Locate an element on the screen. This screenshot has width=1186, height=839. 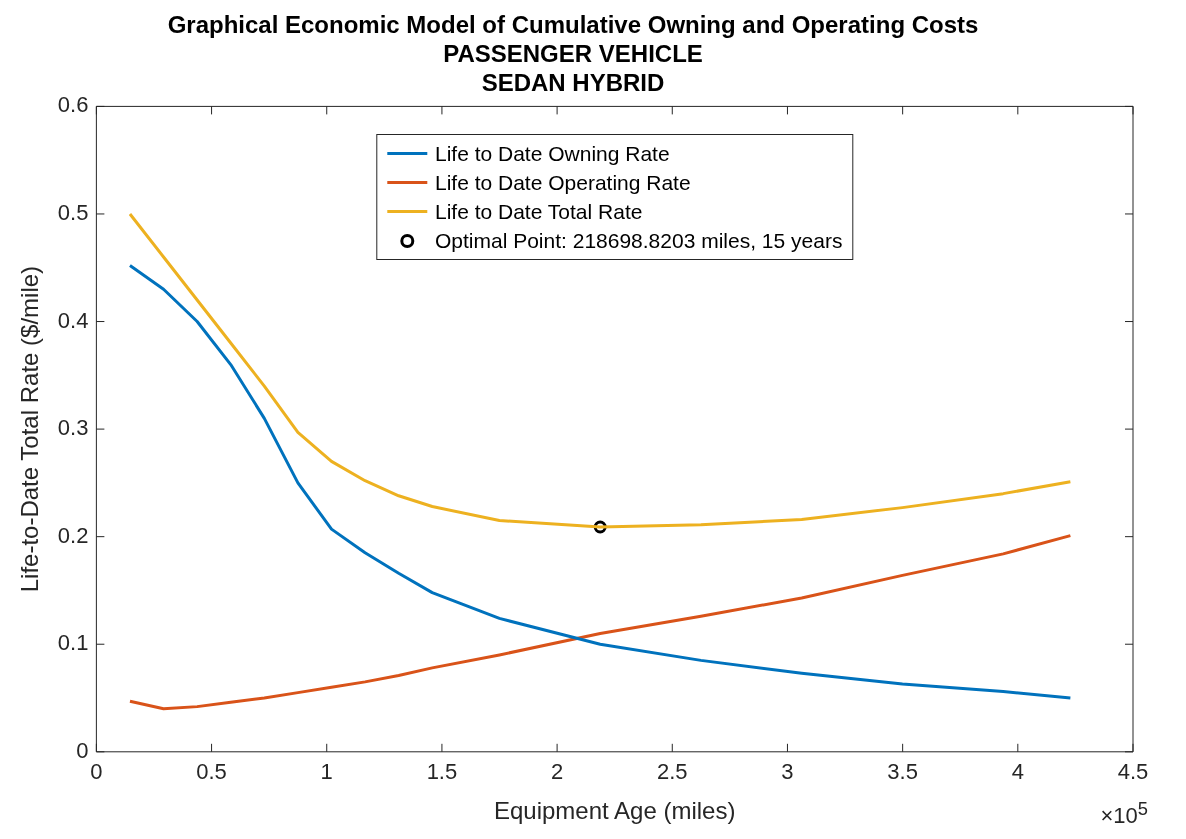
x-tick-label: 1 is located at coordinates (326, 772).